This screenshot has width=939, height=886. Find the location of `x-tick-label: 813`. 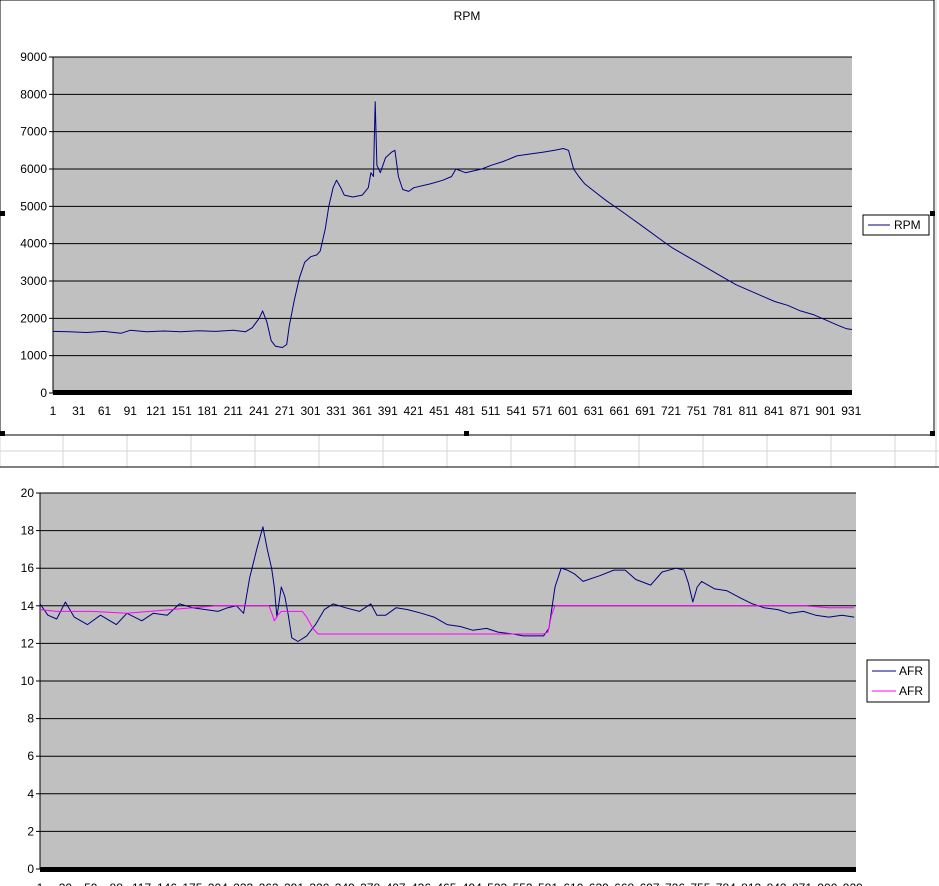

x-tick-label: 813 is located at coordinates (751, 883).